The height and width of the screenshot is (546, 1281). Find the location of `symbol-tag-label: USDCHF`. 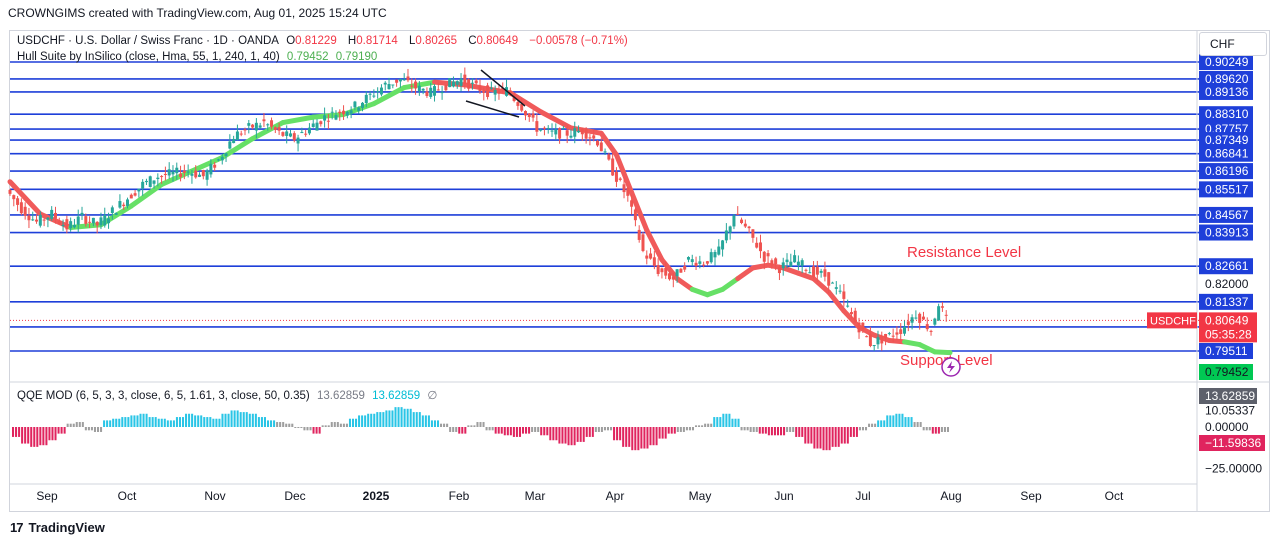

symbol-tag-label: USDCHF is located at coordinates (1173, 321).